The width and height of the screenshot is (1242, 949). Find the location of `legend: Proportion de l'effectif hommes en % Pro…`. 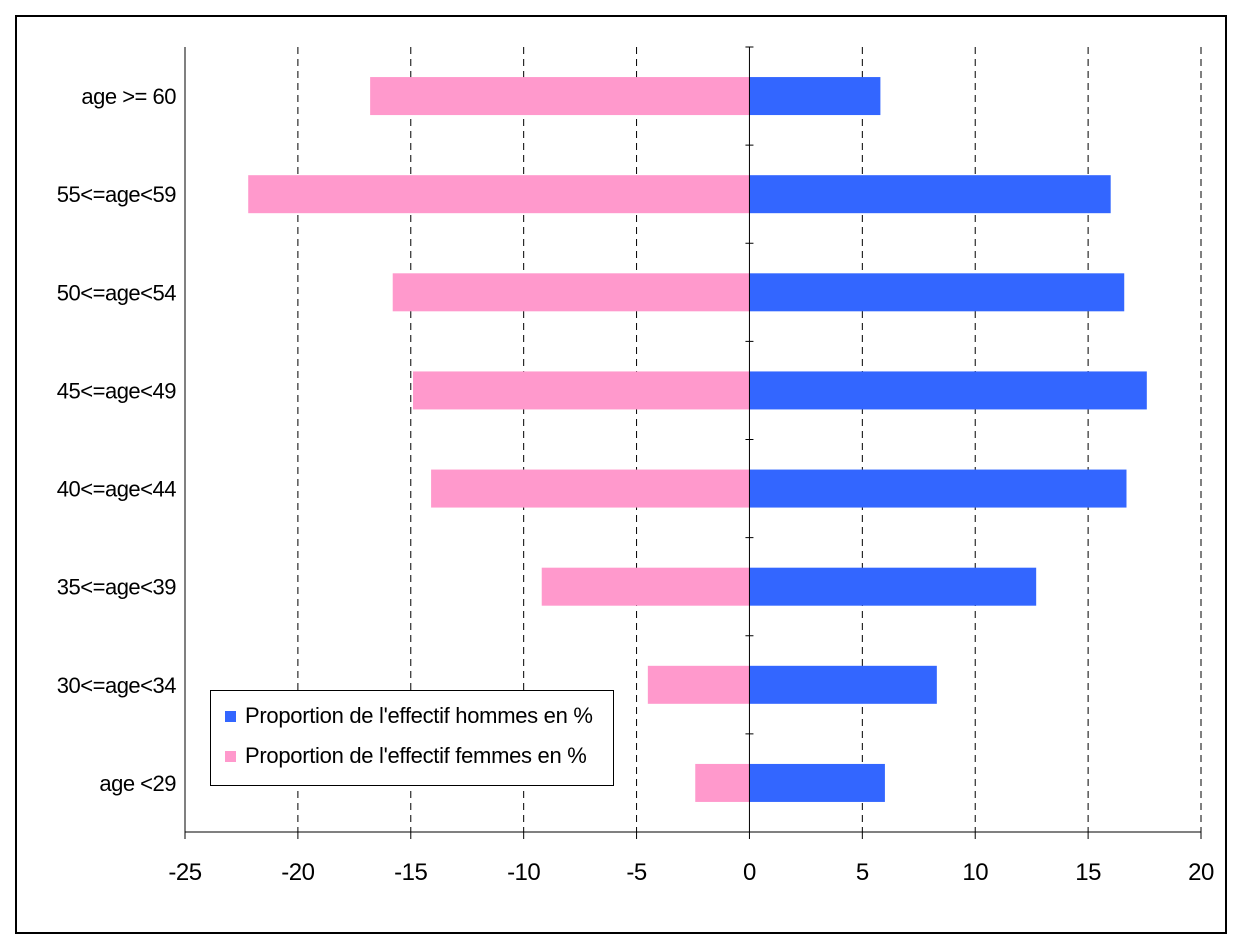

legend: Proportion de l'effectif hommes en % Pro… is located at coordinates (412, 738).